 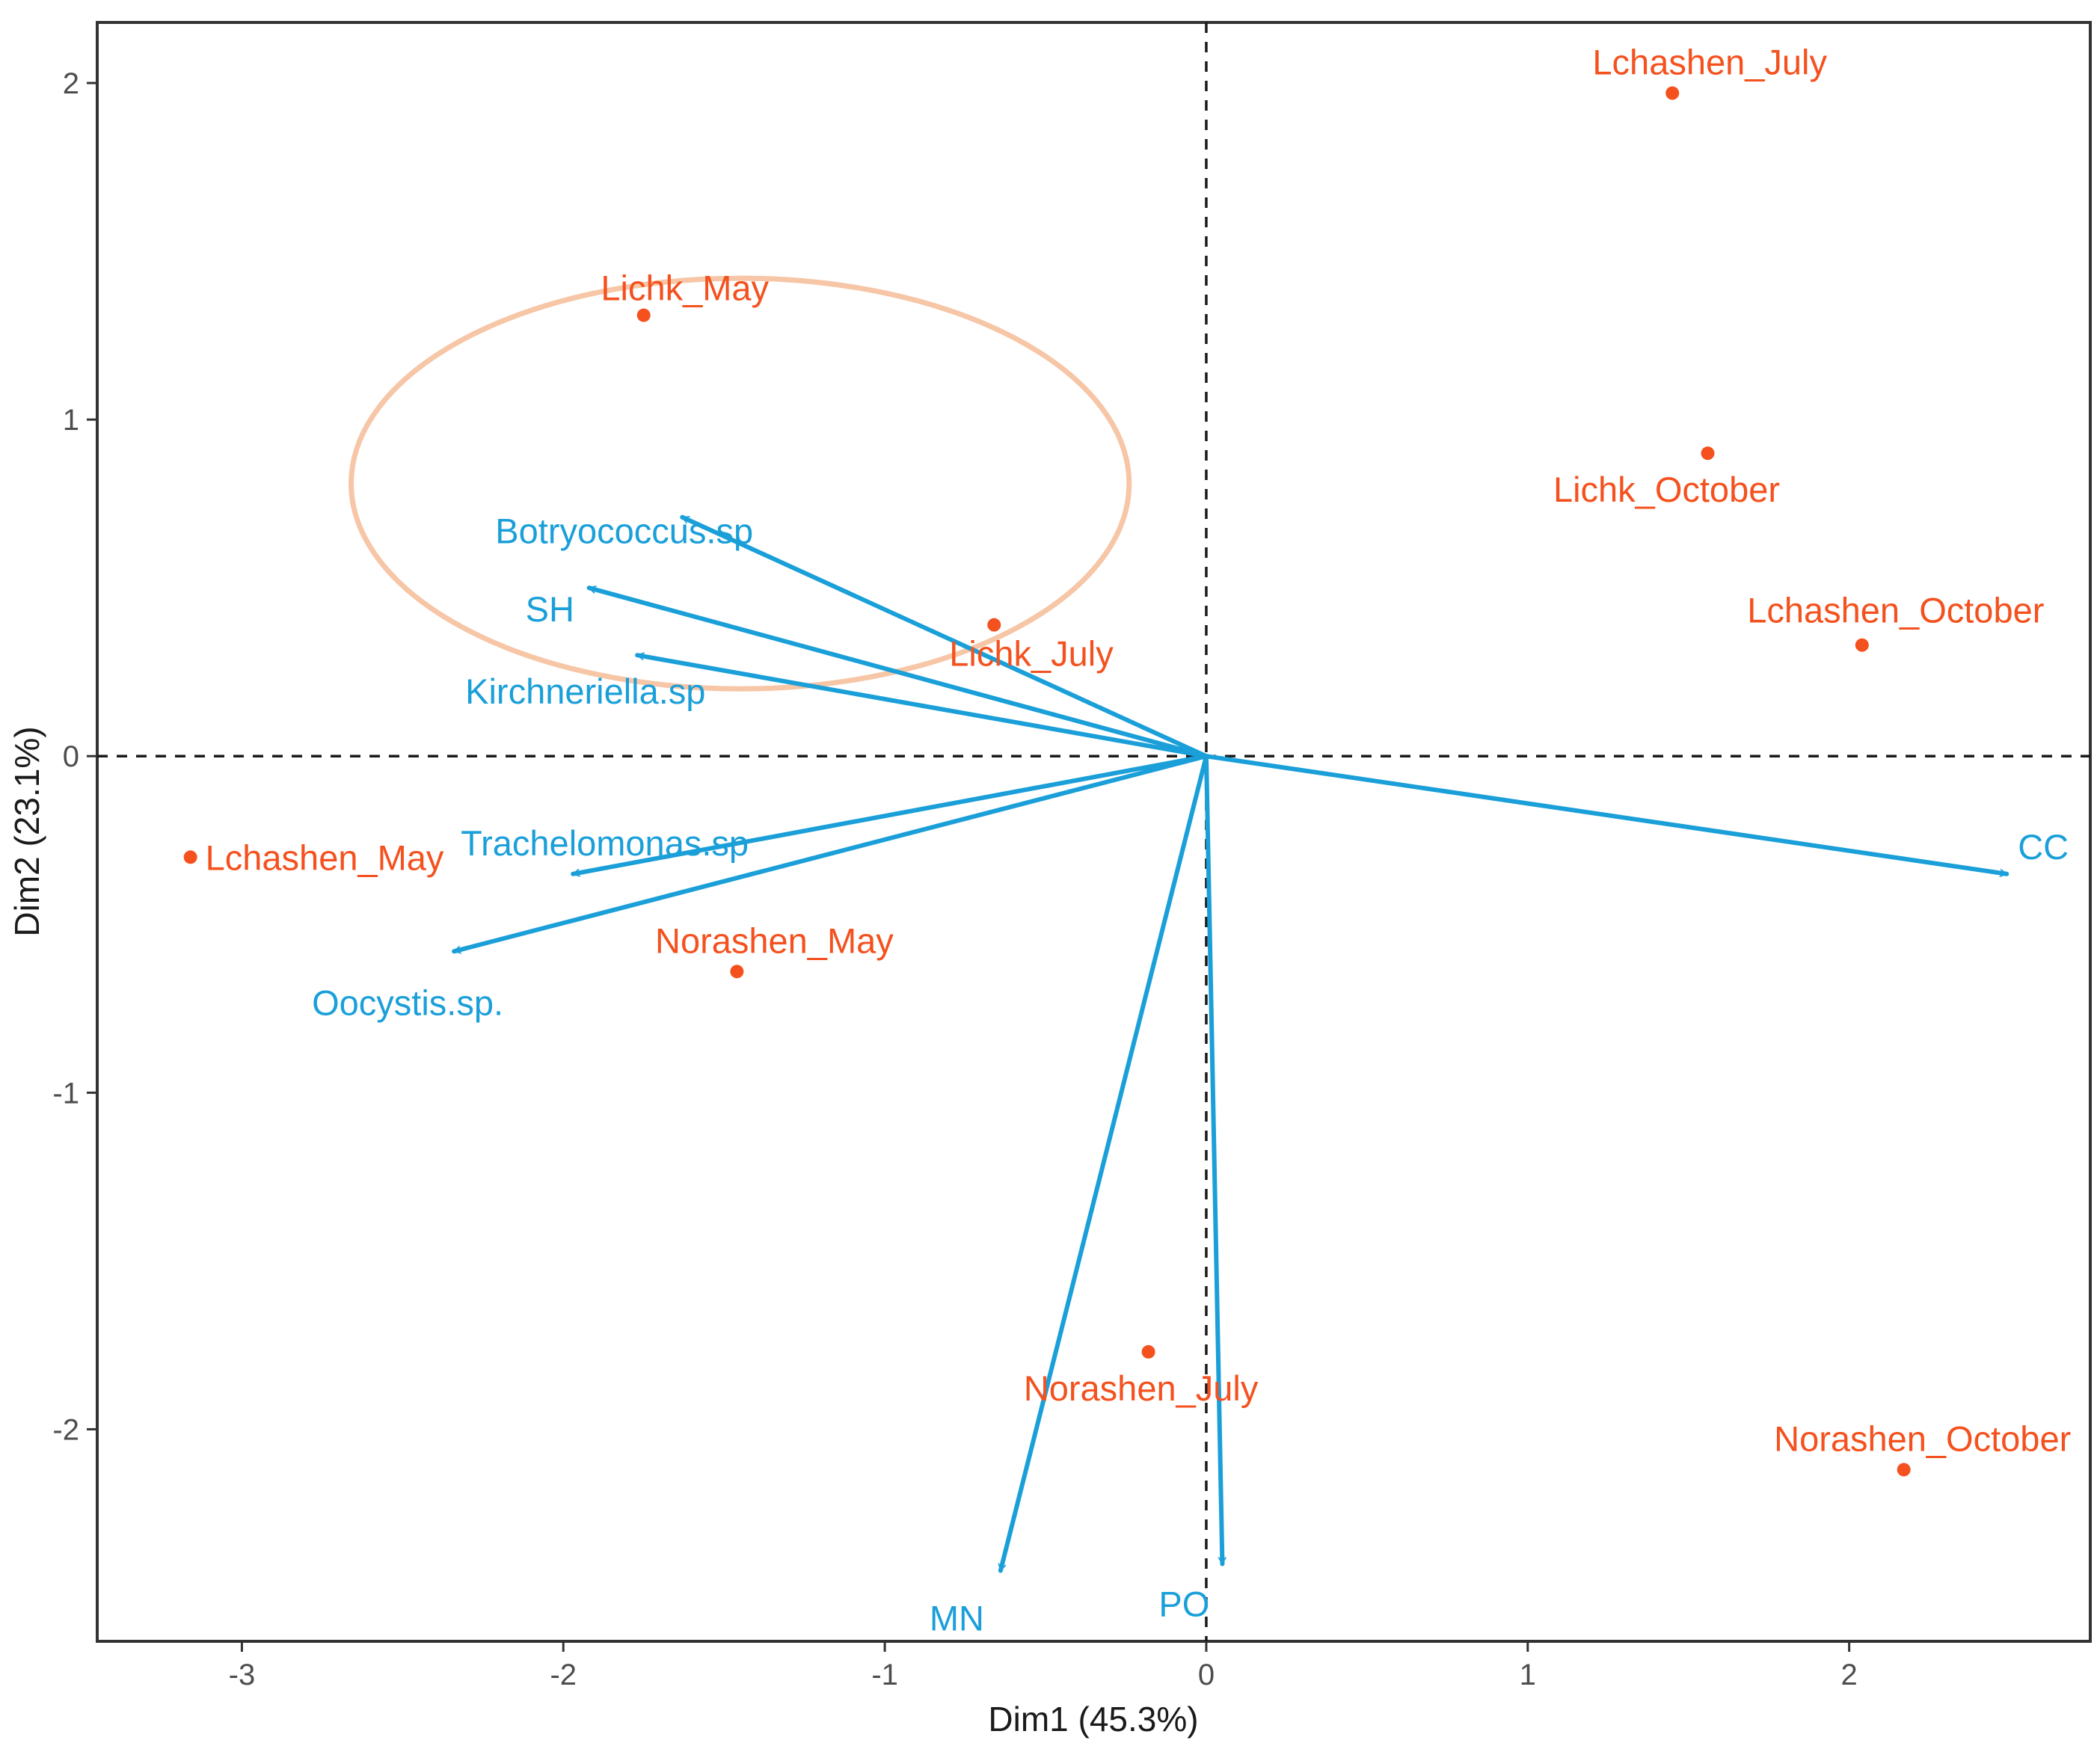 What do you see at coordinates (1709, 62) in the screenshot?
I see `point-label-lchashen-july: Lchashen_July` at bounding box center [1709, 62].